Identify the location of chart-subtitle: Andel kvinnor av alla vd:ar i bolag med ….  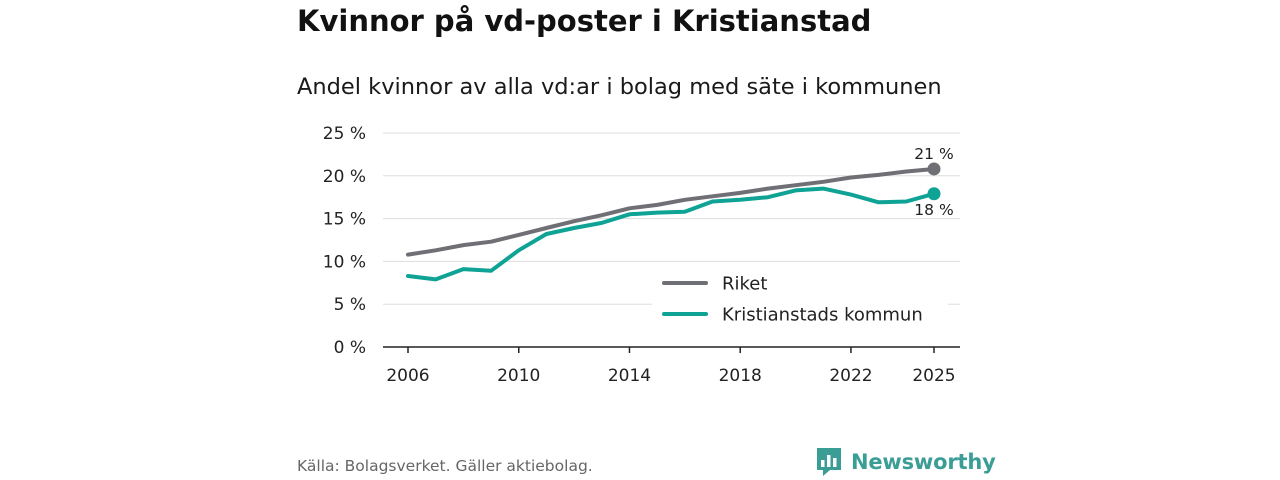
(619, 87).